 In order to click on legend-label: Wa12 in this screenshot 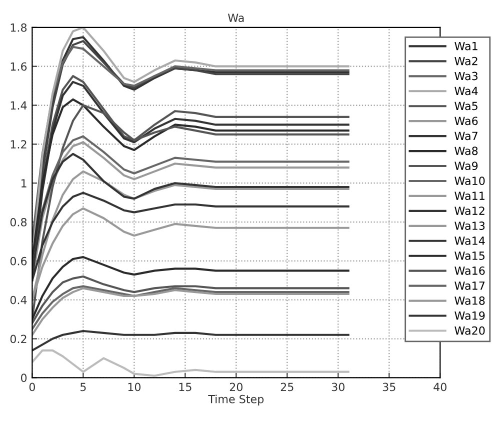, I will do `click(469, 210)`.